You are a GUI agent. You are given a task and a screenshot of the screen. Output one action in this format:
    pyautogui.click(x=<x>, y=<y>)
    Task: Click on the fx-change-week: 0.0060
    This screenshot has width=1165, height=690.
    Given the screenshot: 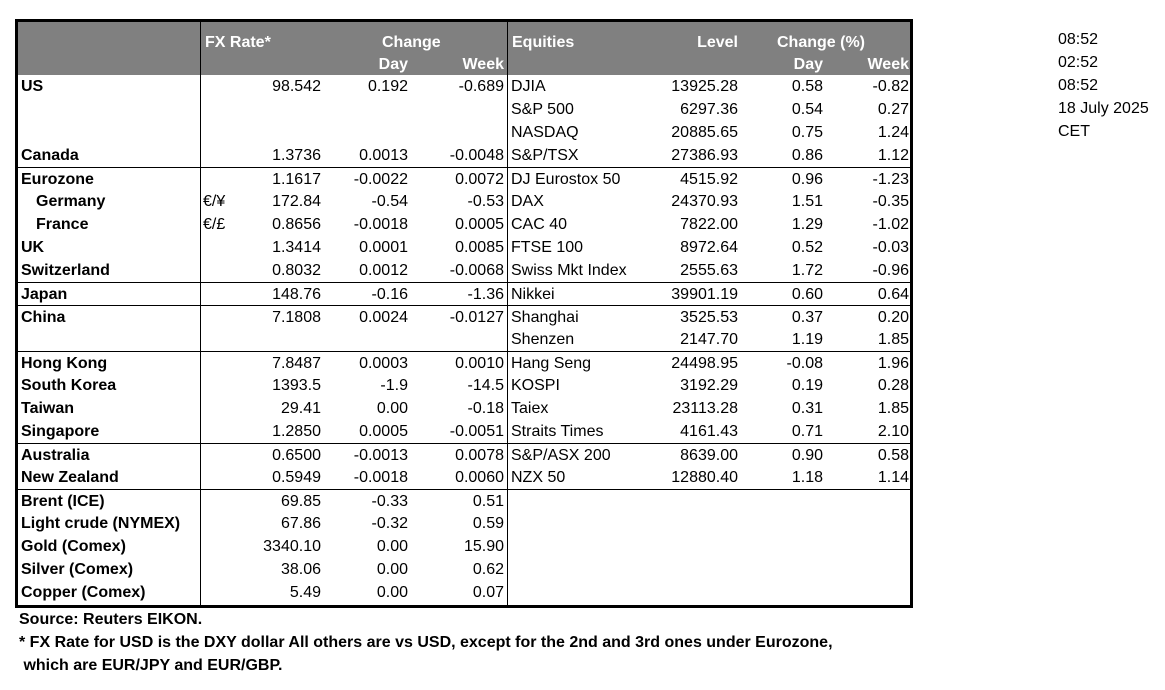 What is the action you would take?
    pyautogui.click(x=479, y=477)
    